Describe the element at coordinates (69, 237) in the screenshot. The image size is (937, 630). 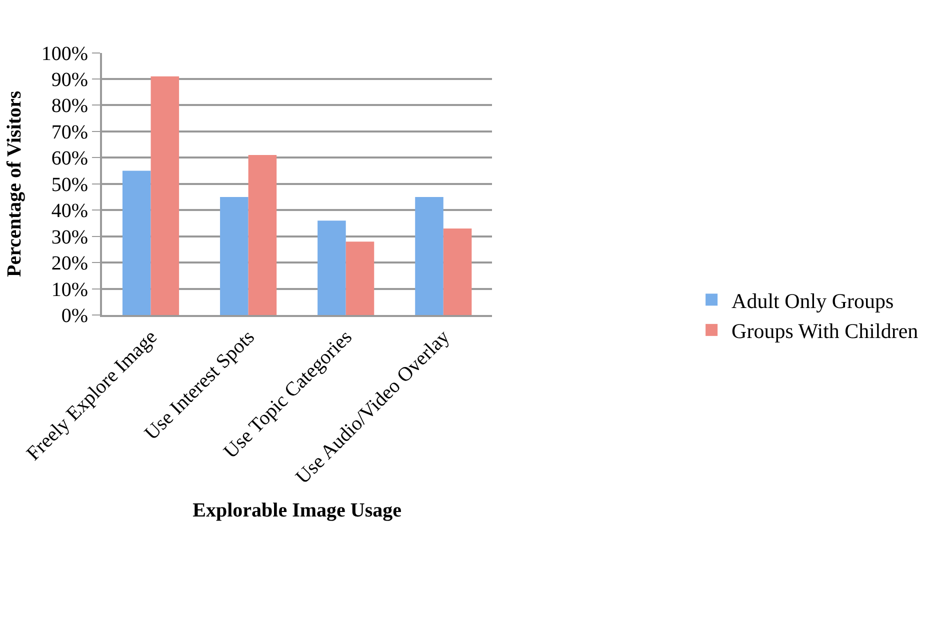
I see `y-tick-label: 30%` at that location.